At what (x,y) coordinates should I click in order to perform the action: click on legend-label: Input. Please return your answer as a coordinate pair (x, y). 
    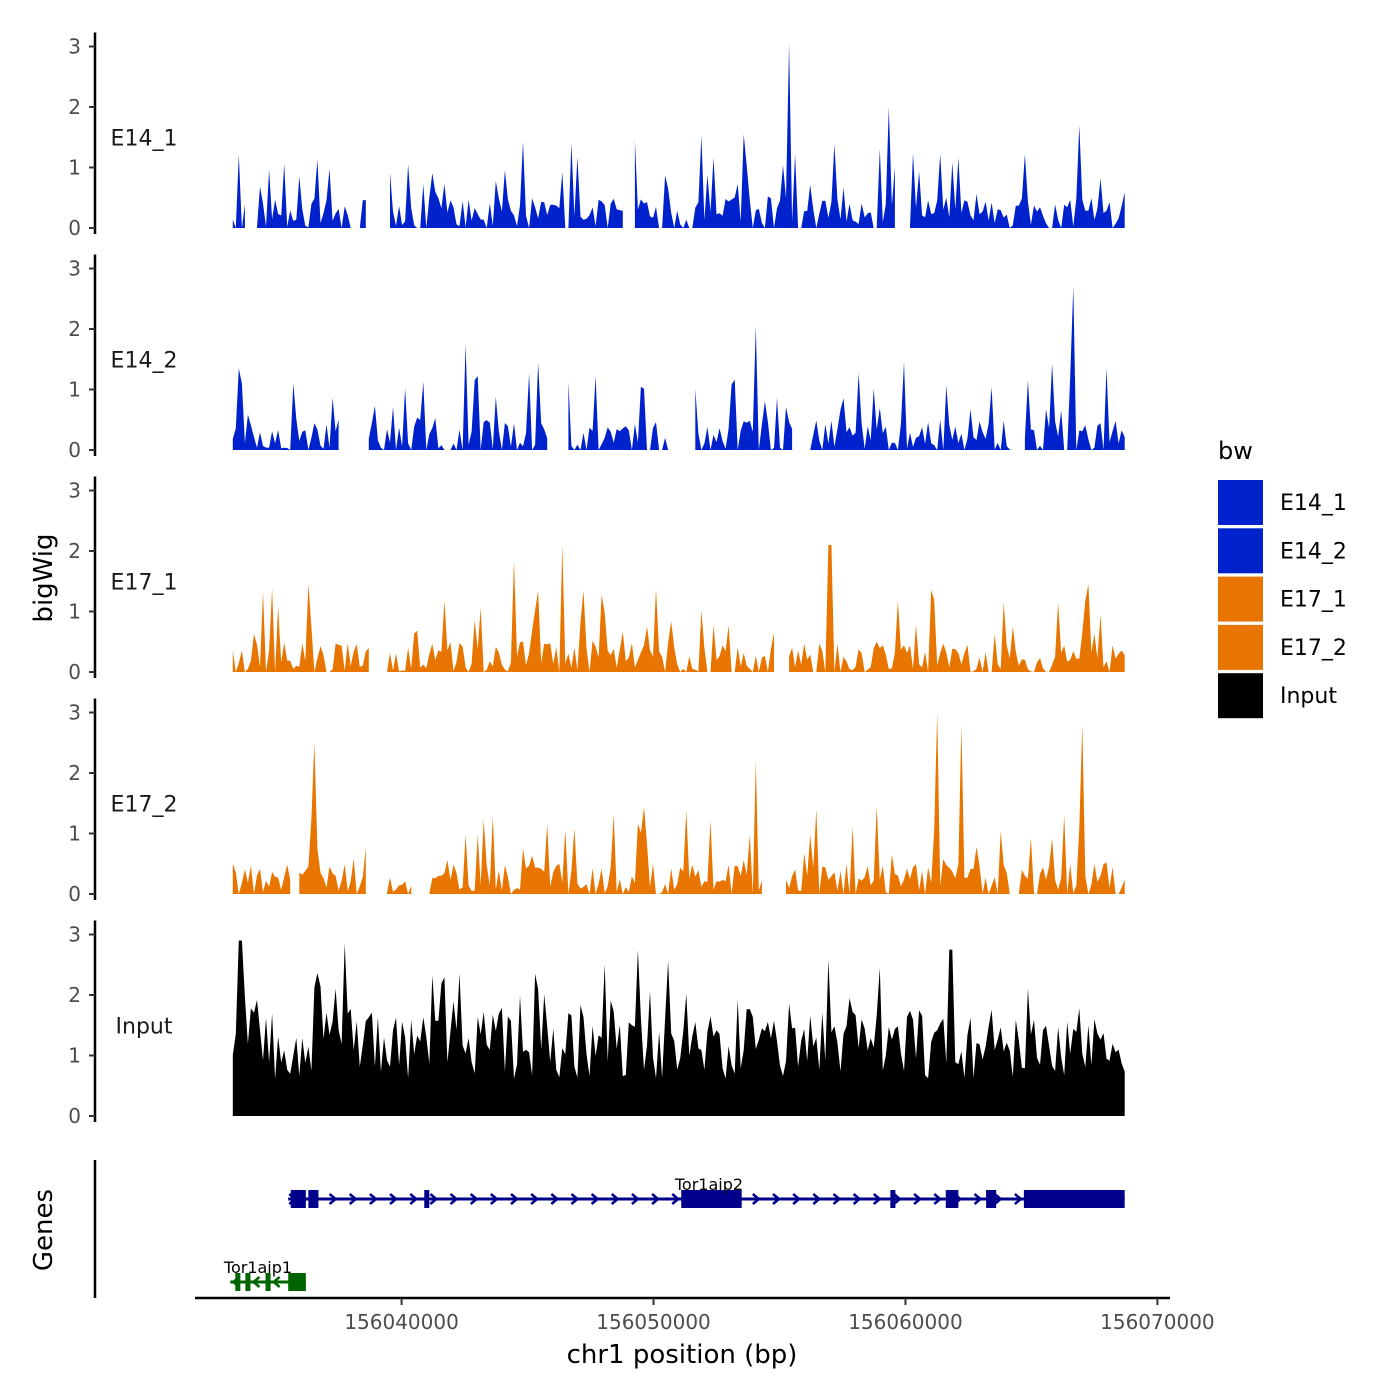
    Looking at the image, I should click on (1308, 696).